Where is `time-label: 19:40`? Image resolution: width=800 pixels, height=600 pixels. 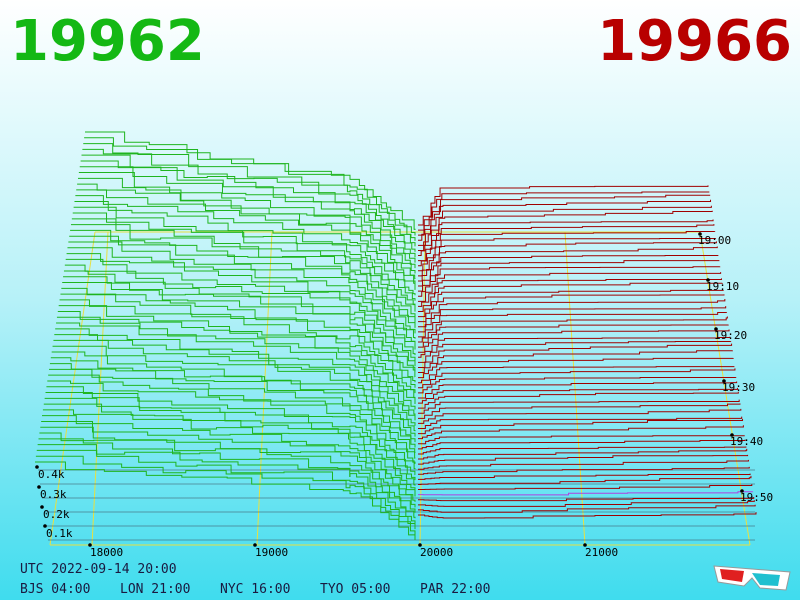
time-label: 19:40 is located at coordinates (746, 441).